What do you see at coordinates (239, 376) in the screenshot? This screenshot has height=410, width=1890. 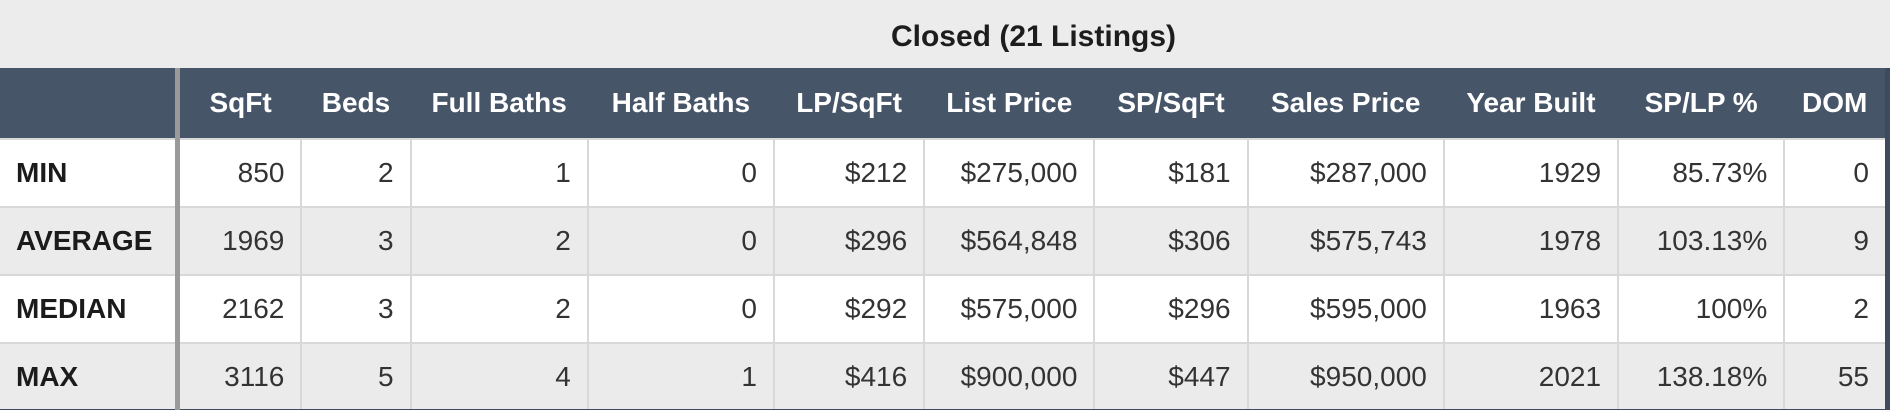 I see `table-cell: 3116` at bounding box center [239, 376].